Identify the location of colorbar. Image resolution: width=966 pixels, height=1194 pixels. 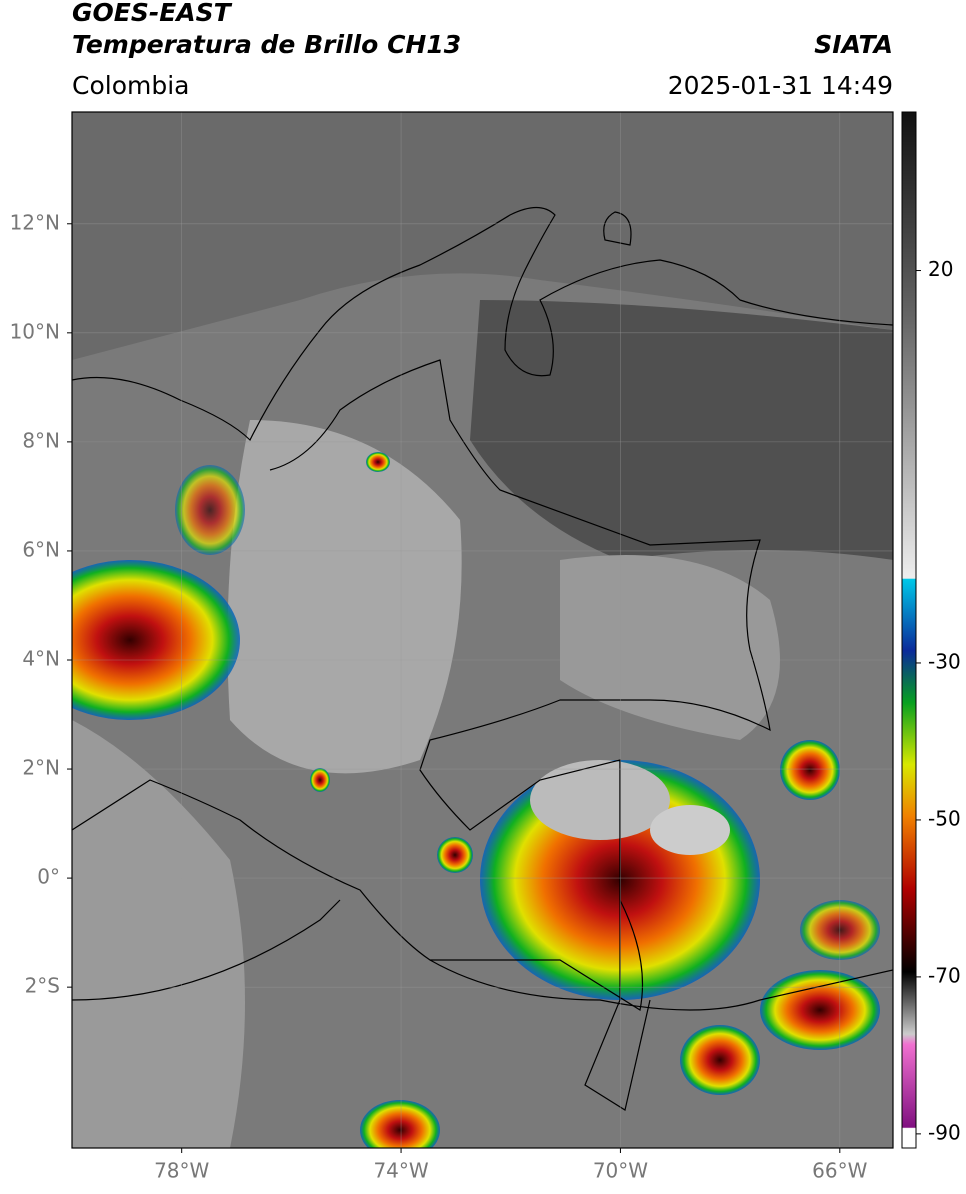
(909, 630).